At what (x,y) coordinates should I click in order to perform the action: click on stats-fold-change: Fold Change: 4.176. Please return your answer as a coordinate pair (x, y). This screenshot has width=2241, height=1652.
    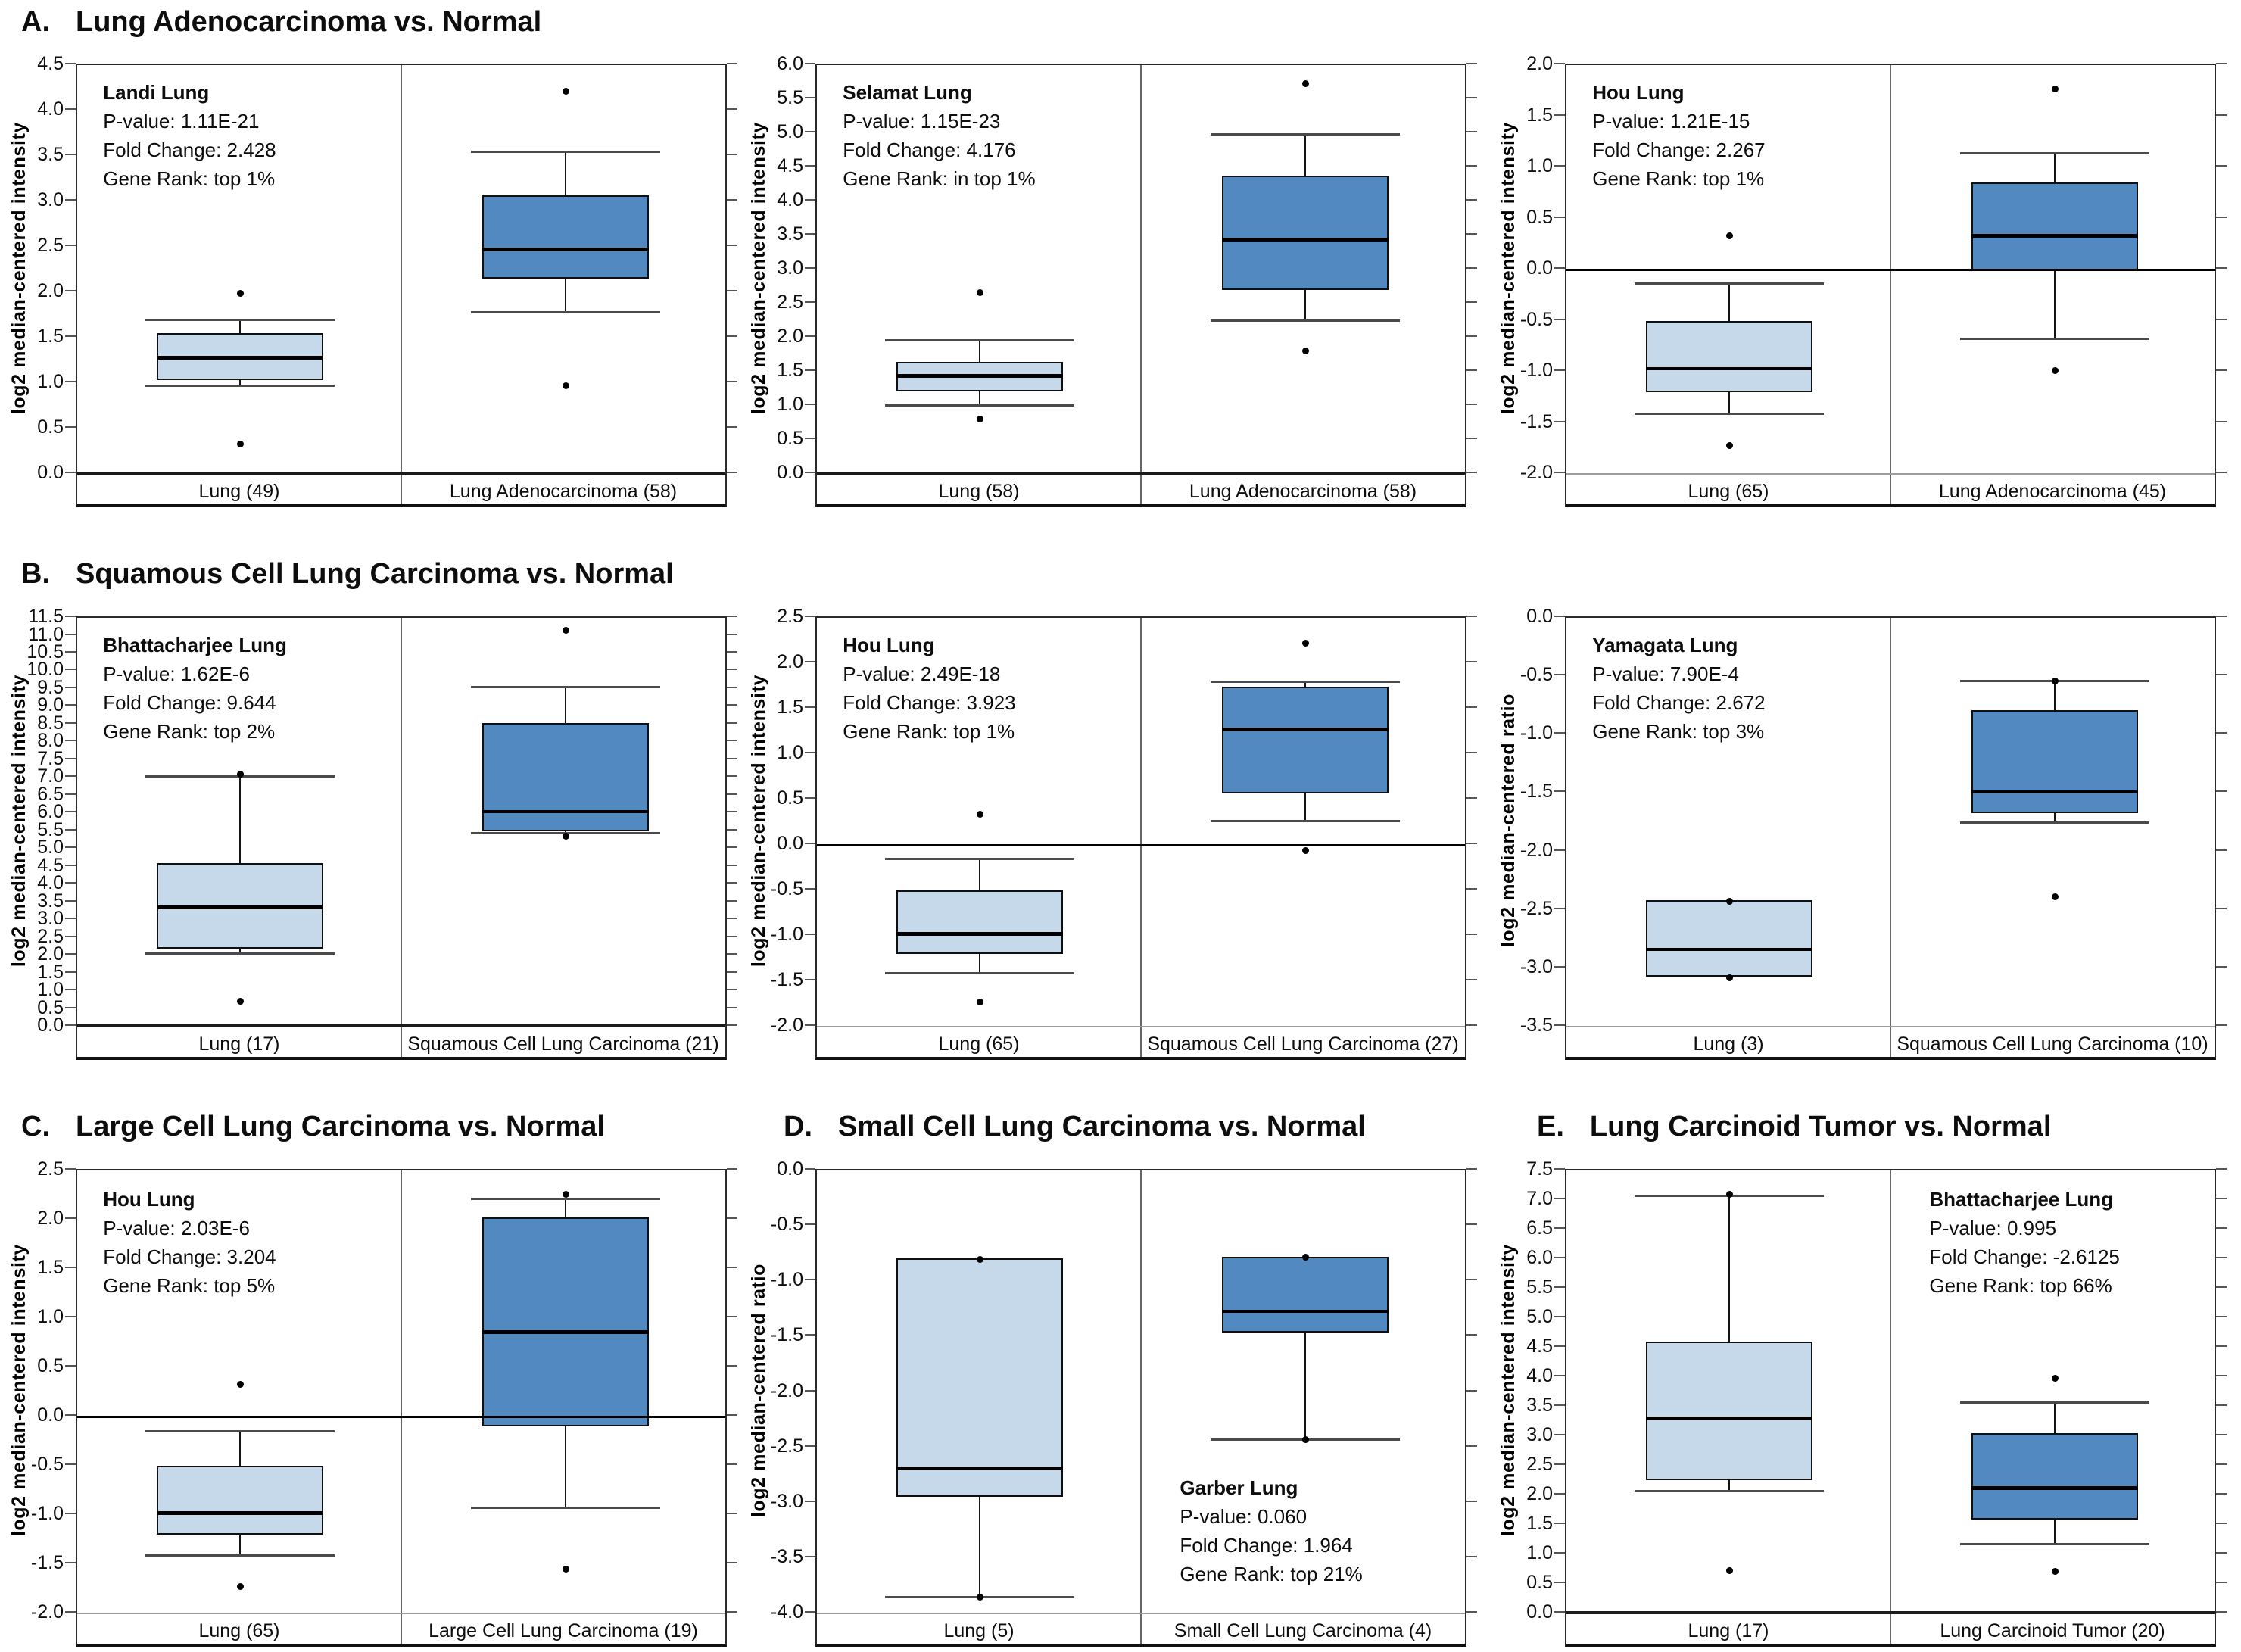
    Looking at the image, I should click on (929, 150).